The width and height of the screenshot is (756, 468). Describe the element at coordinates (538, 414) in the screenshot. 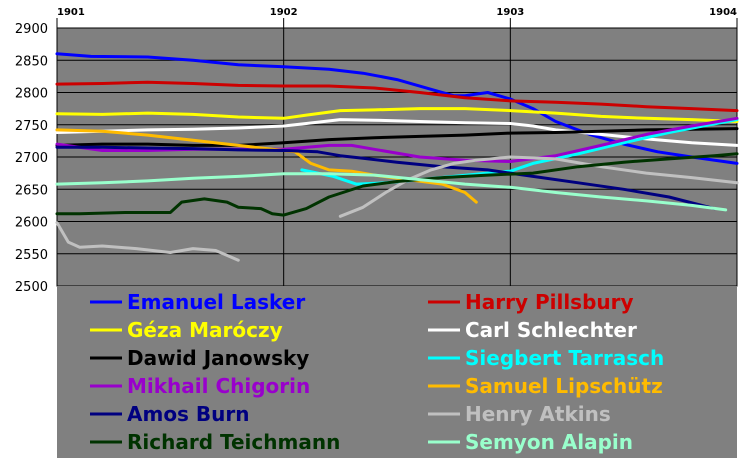

I see `legend-label: Henry Atkins` at that location.